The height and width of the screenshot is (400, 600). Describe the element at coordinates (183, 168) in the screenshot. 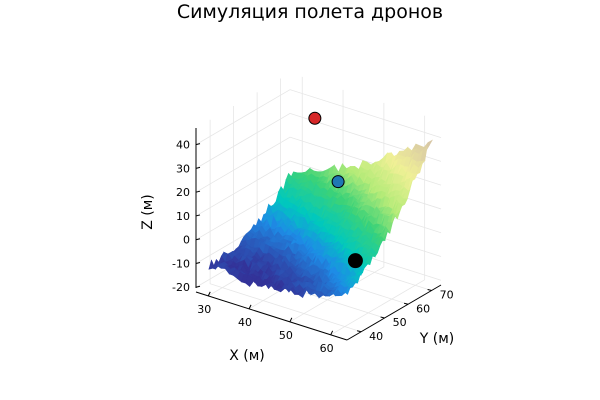

I see `z-tick-label: 30` at that location.